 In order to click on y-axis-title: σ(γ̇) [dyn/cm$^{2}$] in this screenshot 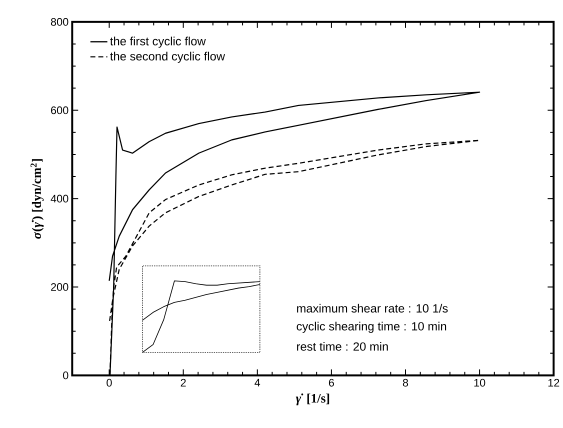, I will do `click(37, 199)`.